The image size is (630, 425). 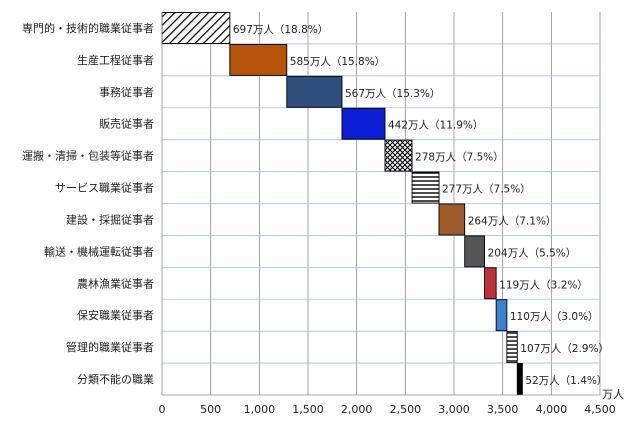 What do you see at coordinates (162, 409) in the screenshot?
I see `x-tick-label: 0` at bounding box center [162, 409].